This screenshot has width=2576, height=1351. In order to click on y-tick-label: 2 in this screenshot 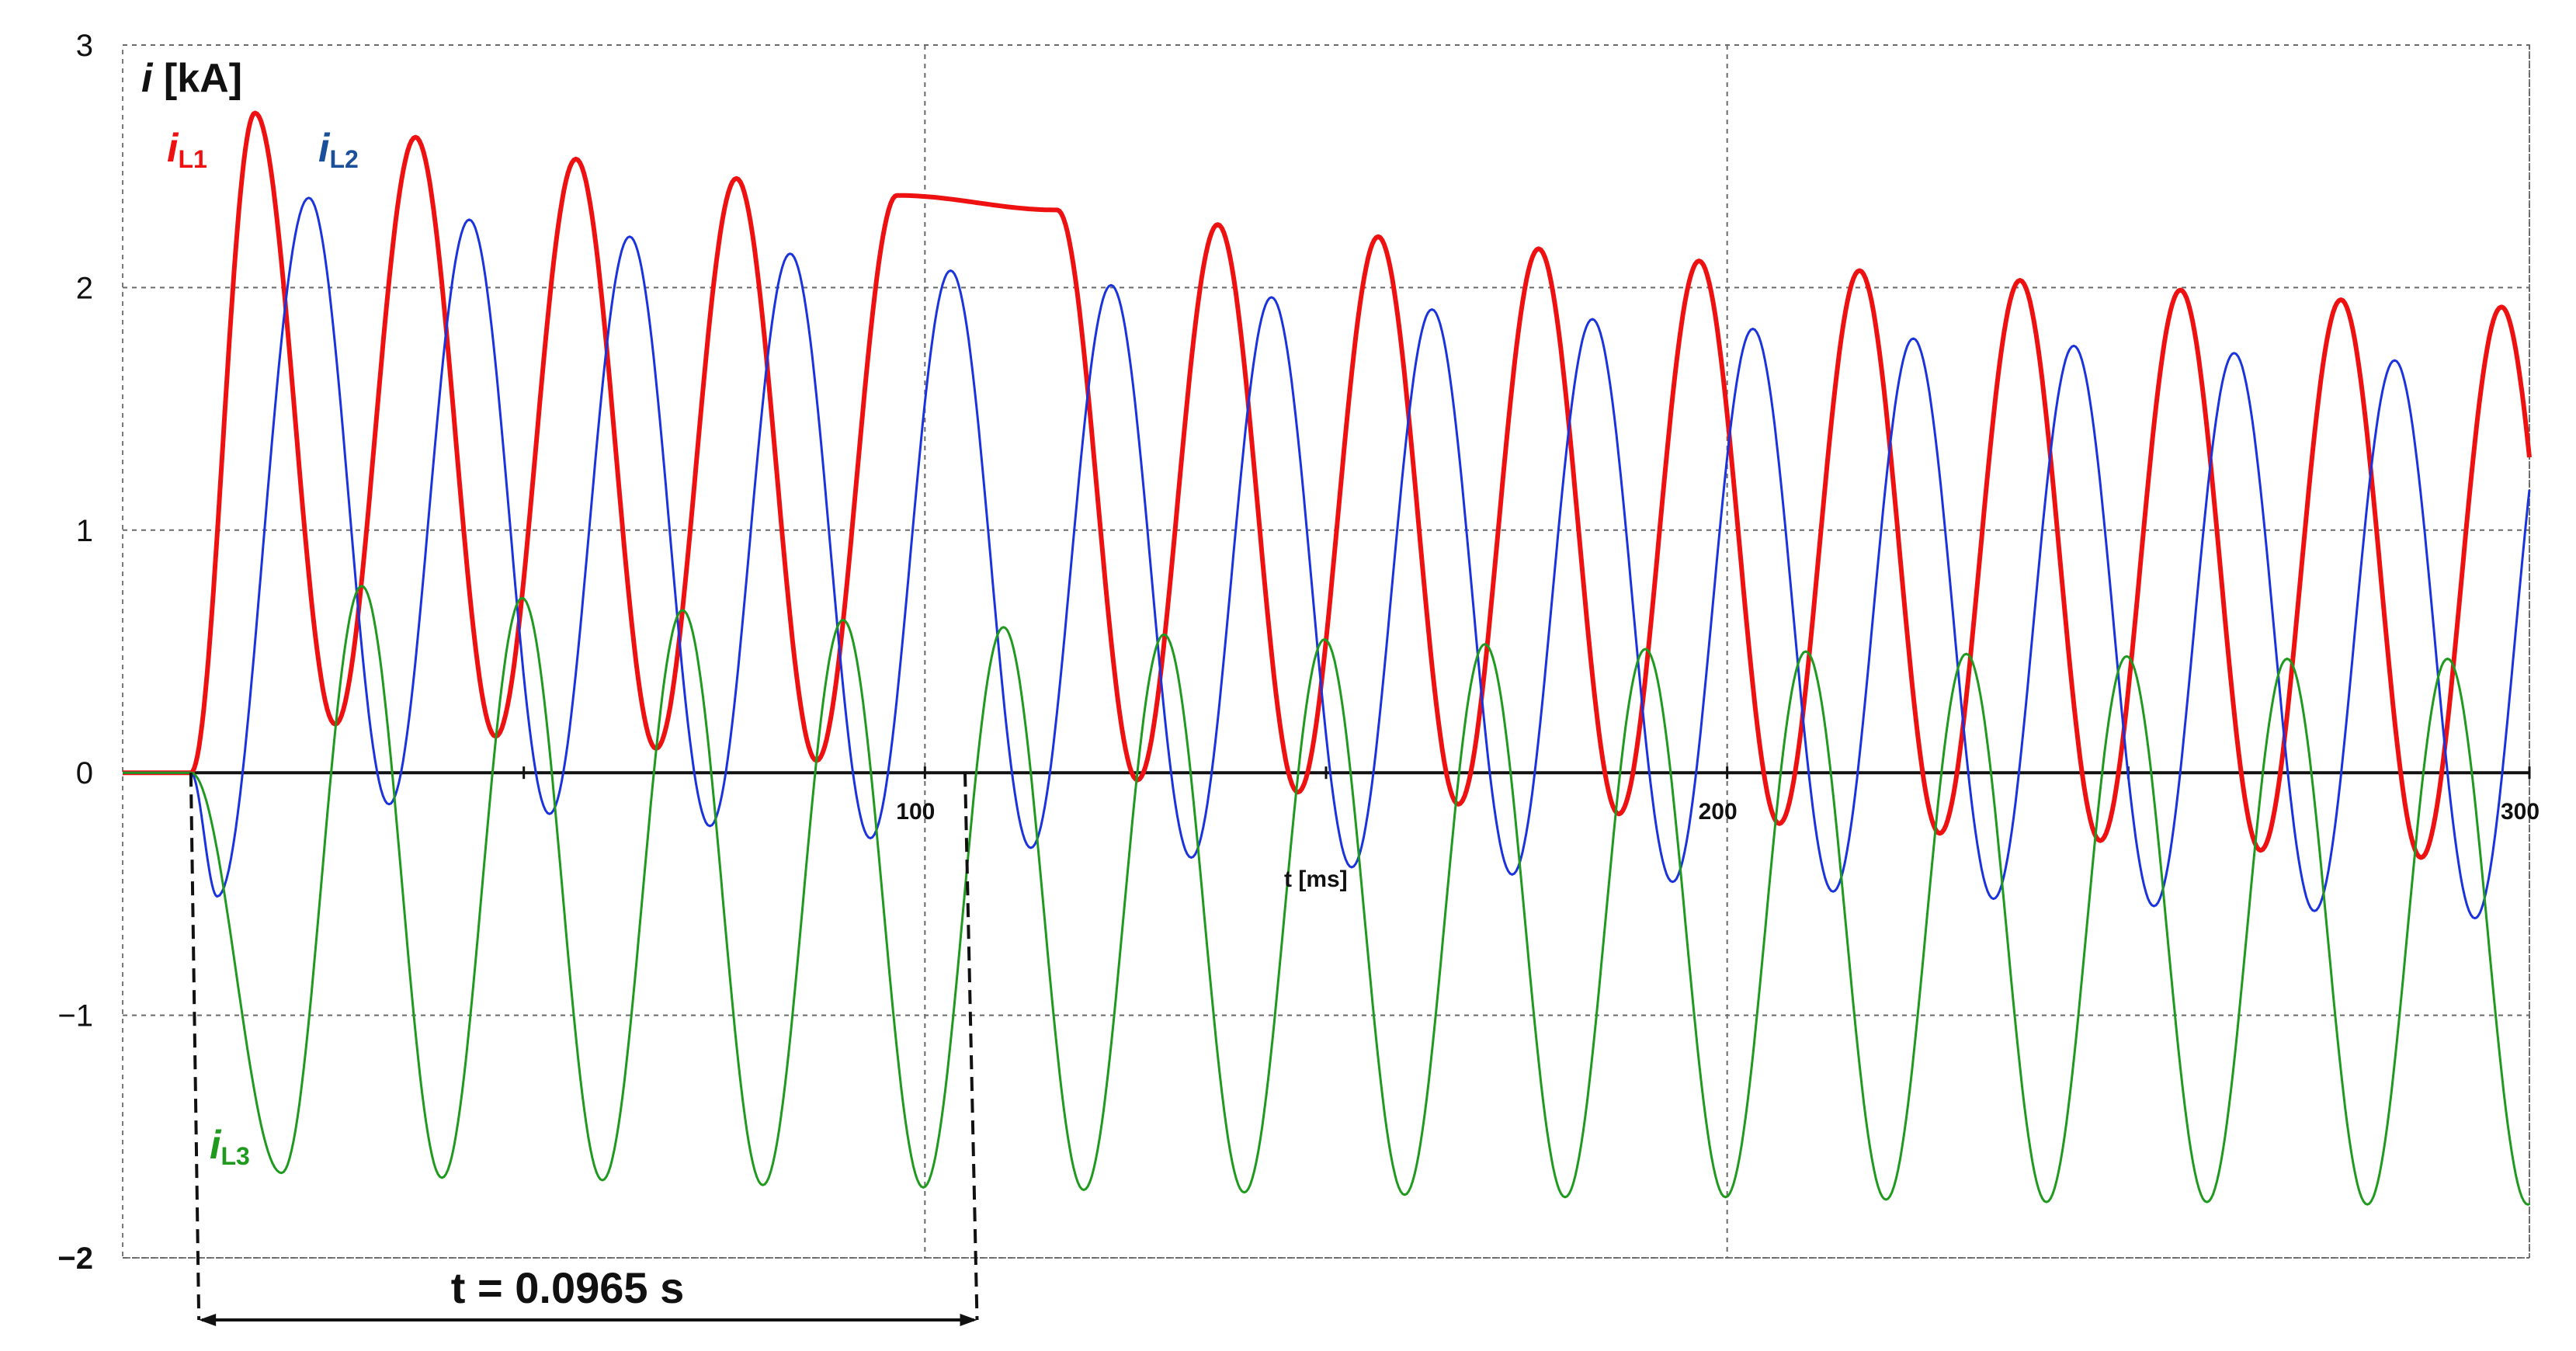, I will do `click(84, 288)`.